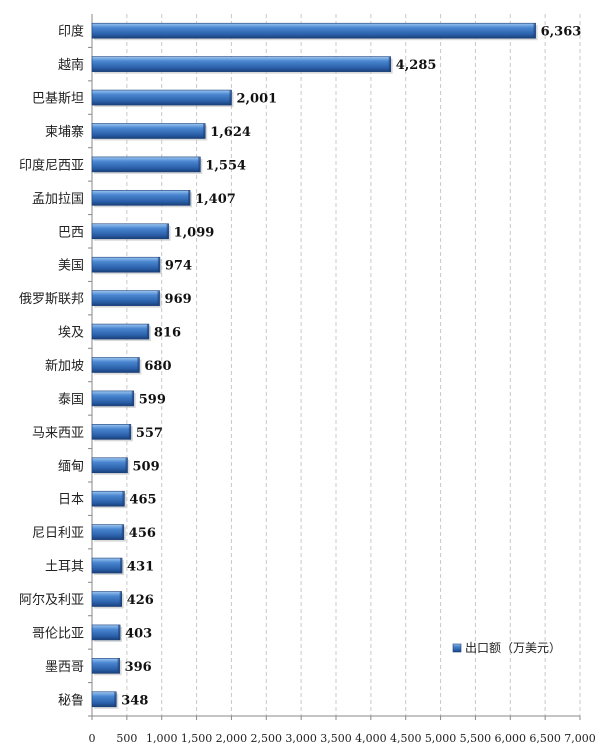 Image resolution: width=608 pixels, height=752 pixels. Describe the element at coordinates (71, 500) in the screenshot. I see `category-label: 日本` at that location.